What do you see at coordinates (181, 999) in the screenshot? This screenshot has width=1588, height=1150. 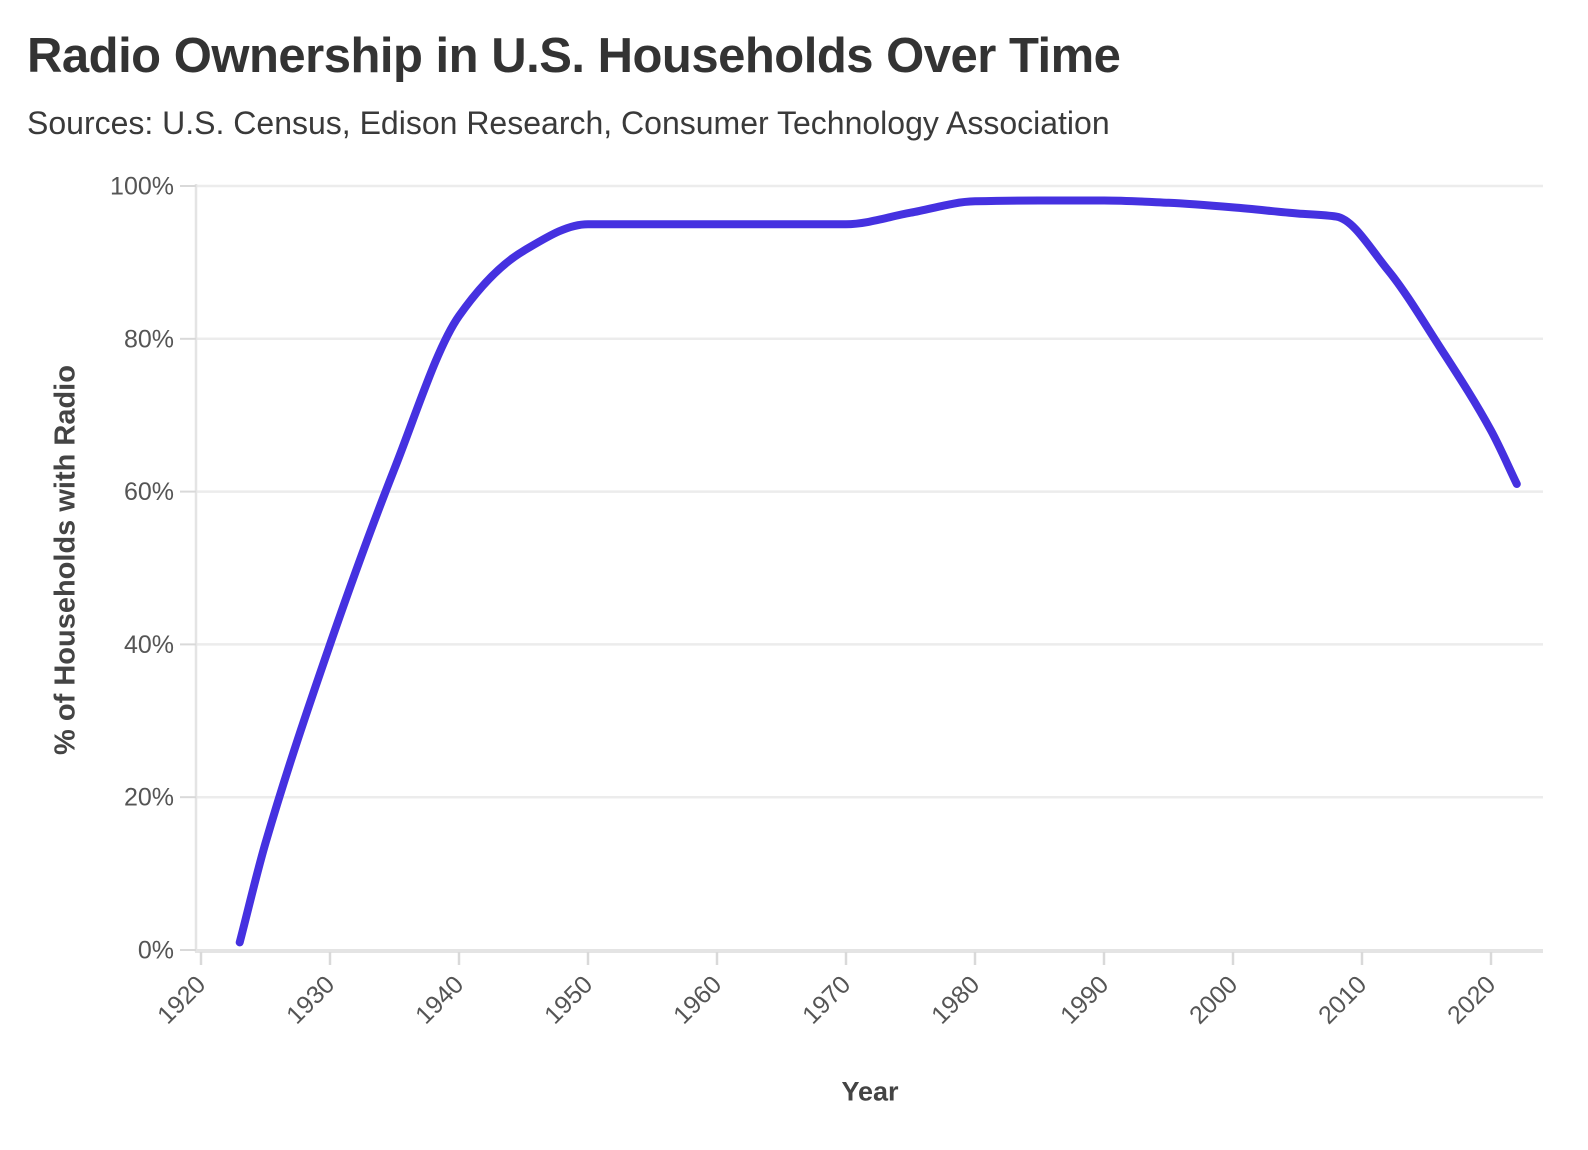 I see `x-tick-label: 1920` at bounding box center [181, 999].